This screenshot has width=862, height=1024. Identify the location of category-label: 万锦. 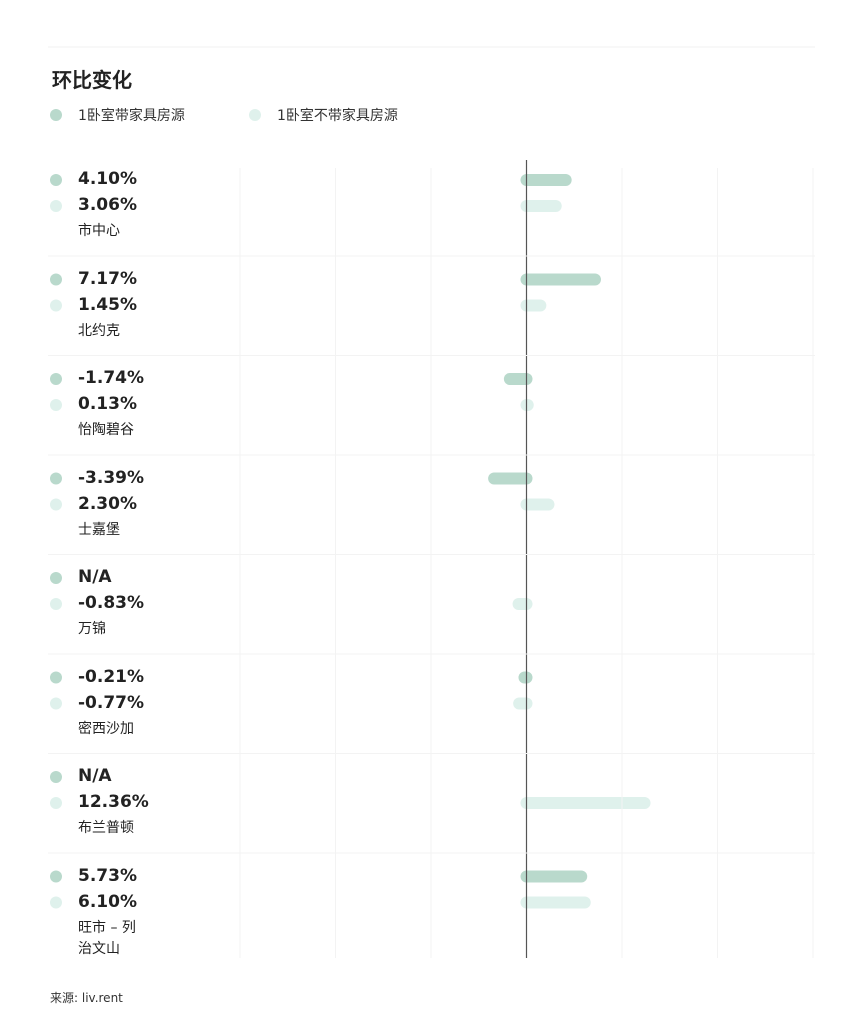
(92, 629).